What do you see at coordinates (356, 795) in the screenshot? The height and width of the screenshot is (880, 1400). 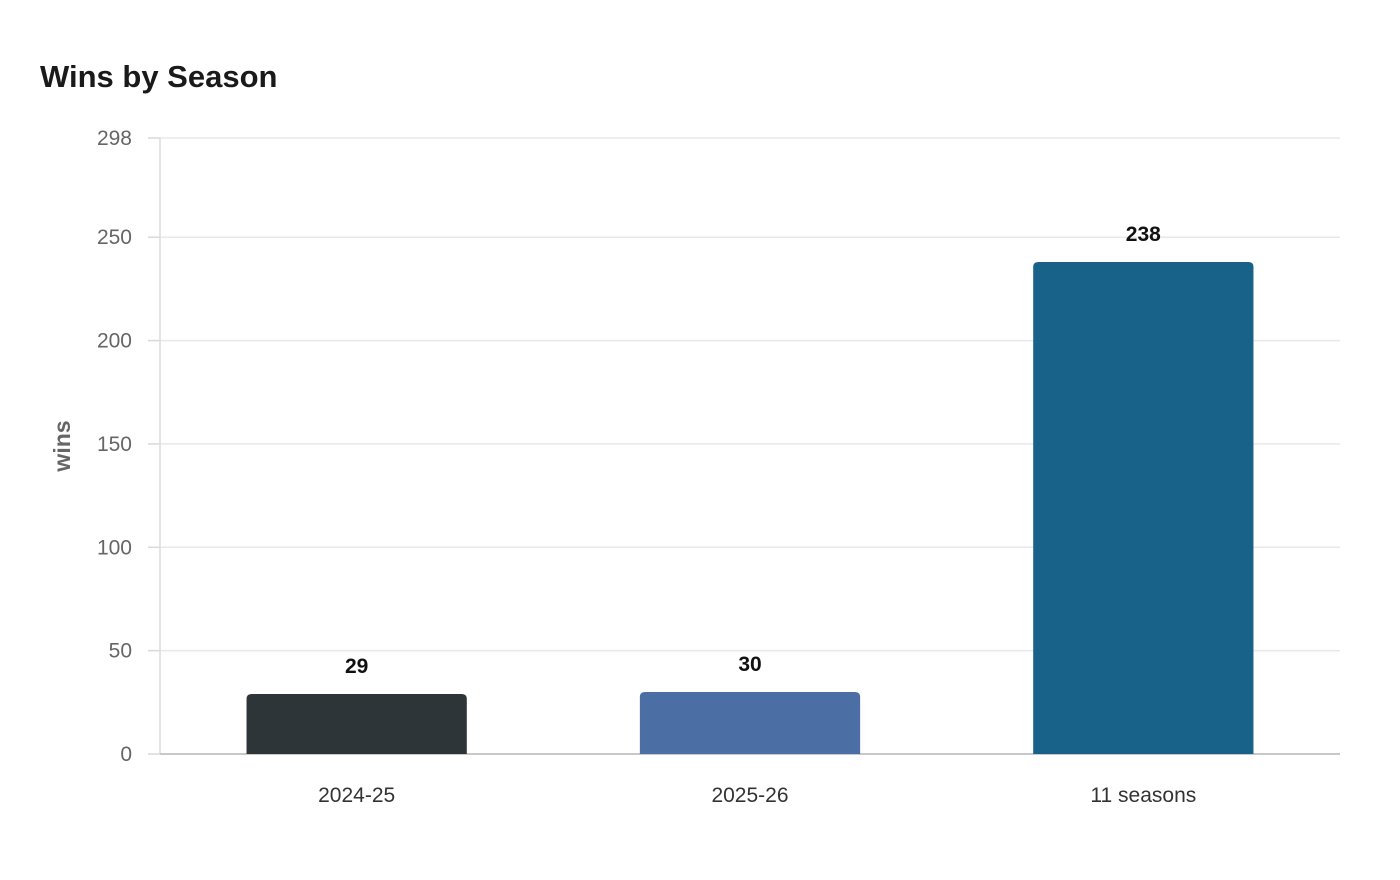 I see `x-tick-label: 2024-25` at bounding box center [356, 795].